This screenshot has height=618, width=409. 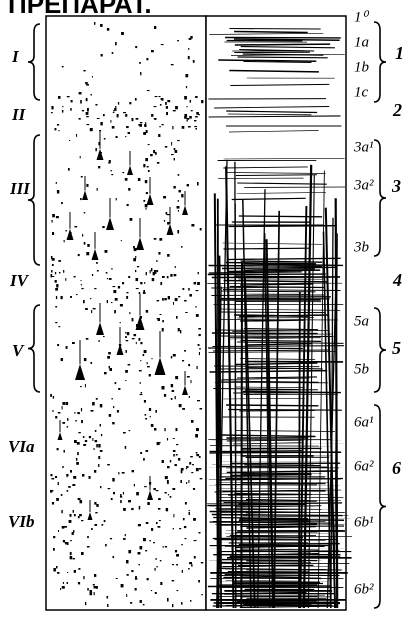 I want to click on right-sublayer-label: 1⁰, so click(x=362, y=17).